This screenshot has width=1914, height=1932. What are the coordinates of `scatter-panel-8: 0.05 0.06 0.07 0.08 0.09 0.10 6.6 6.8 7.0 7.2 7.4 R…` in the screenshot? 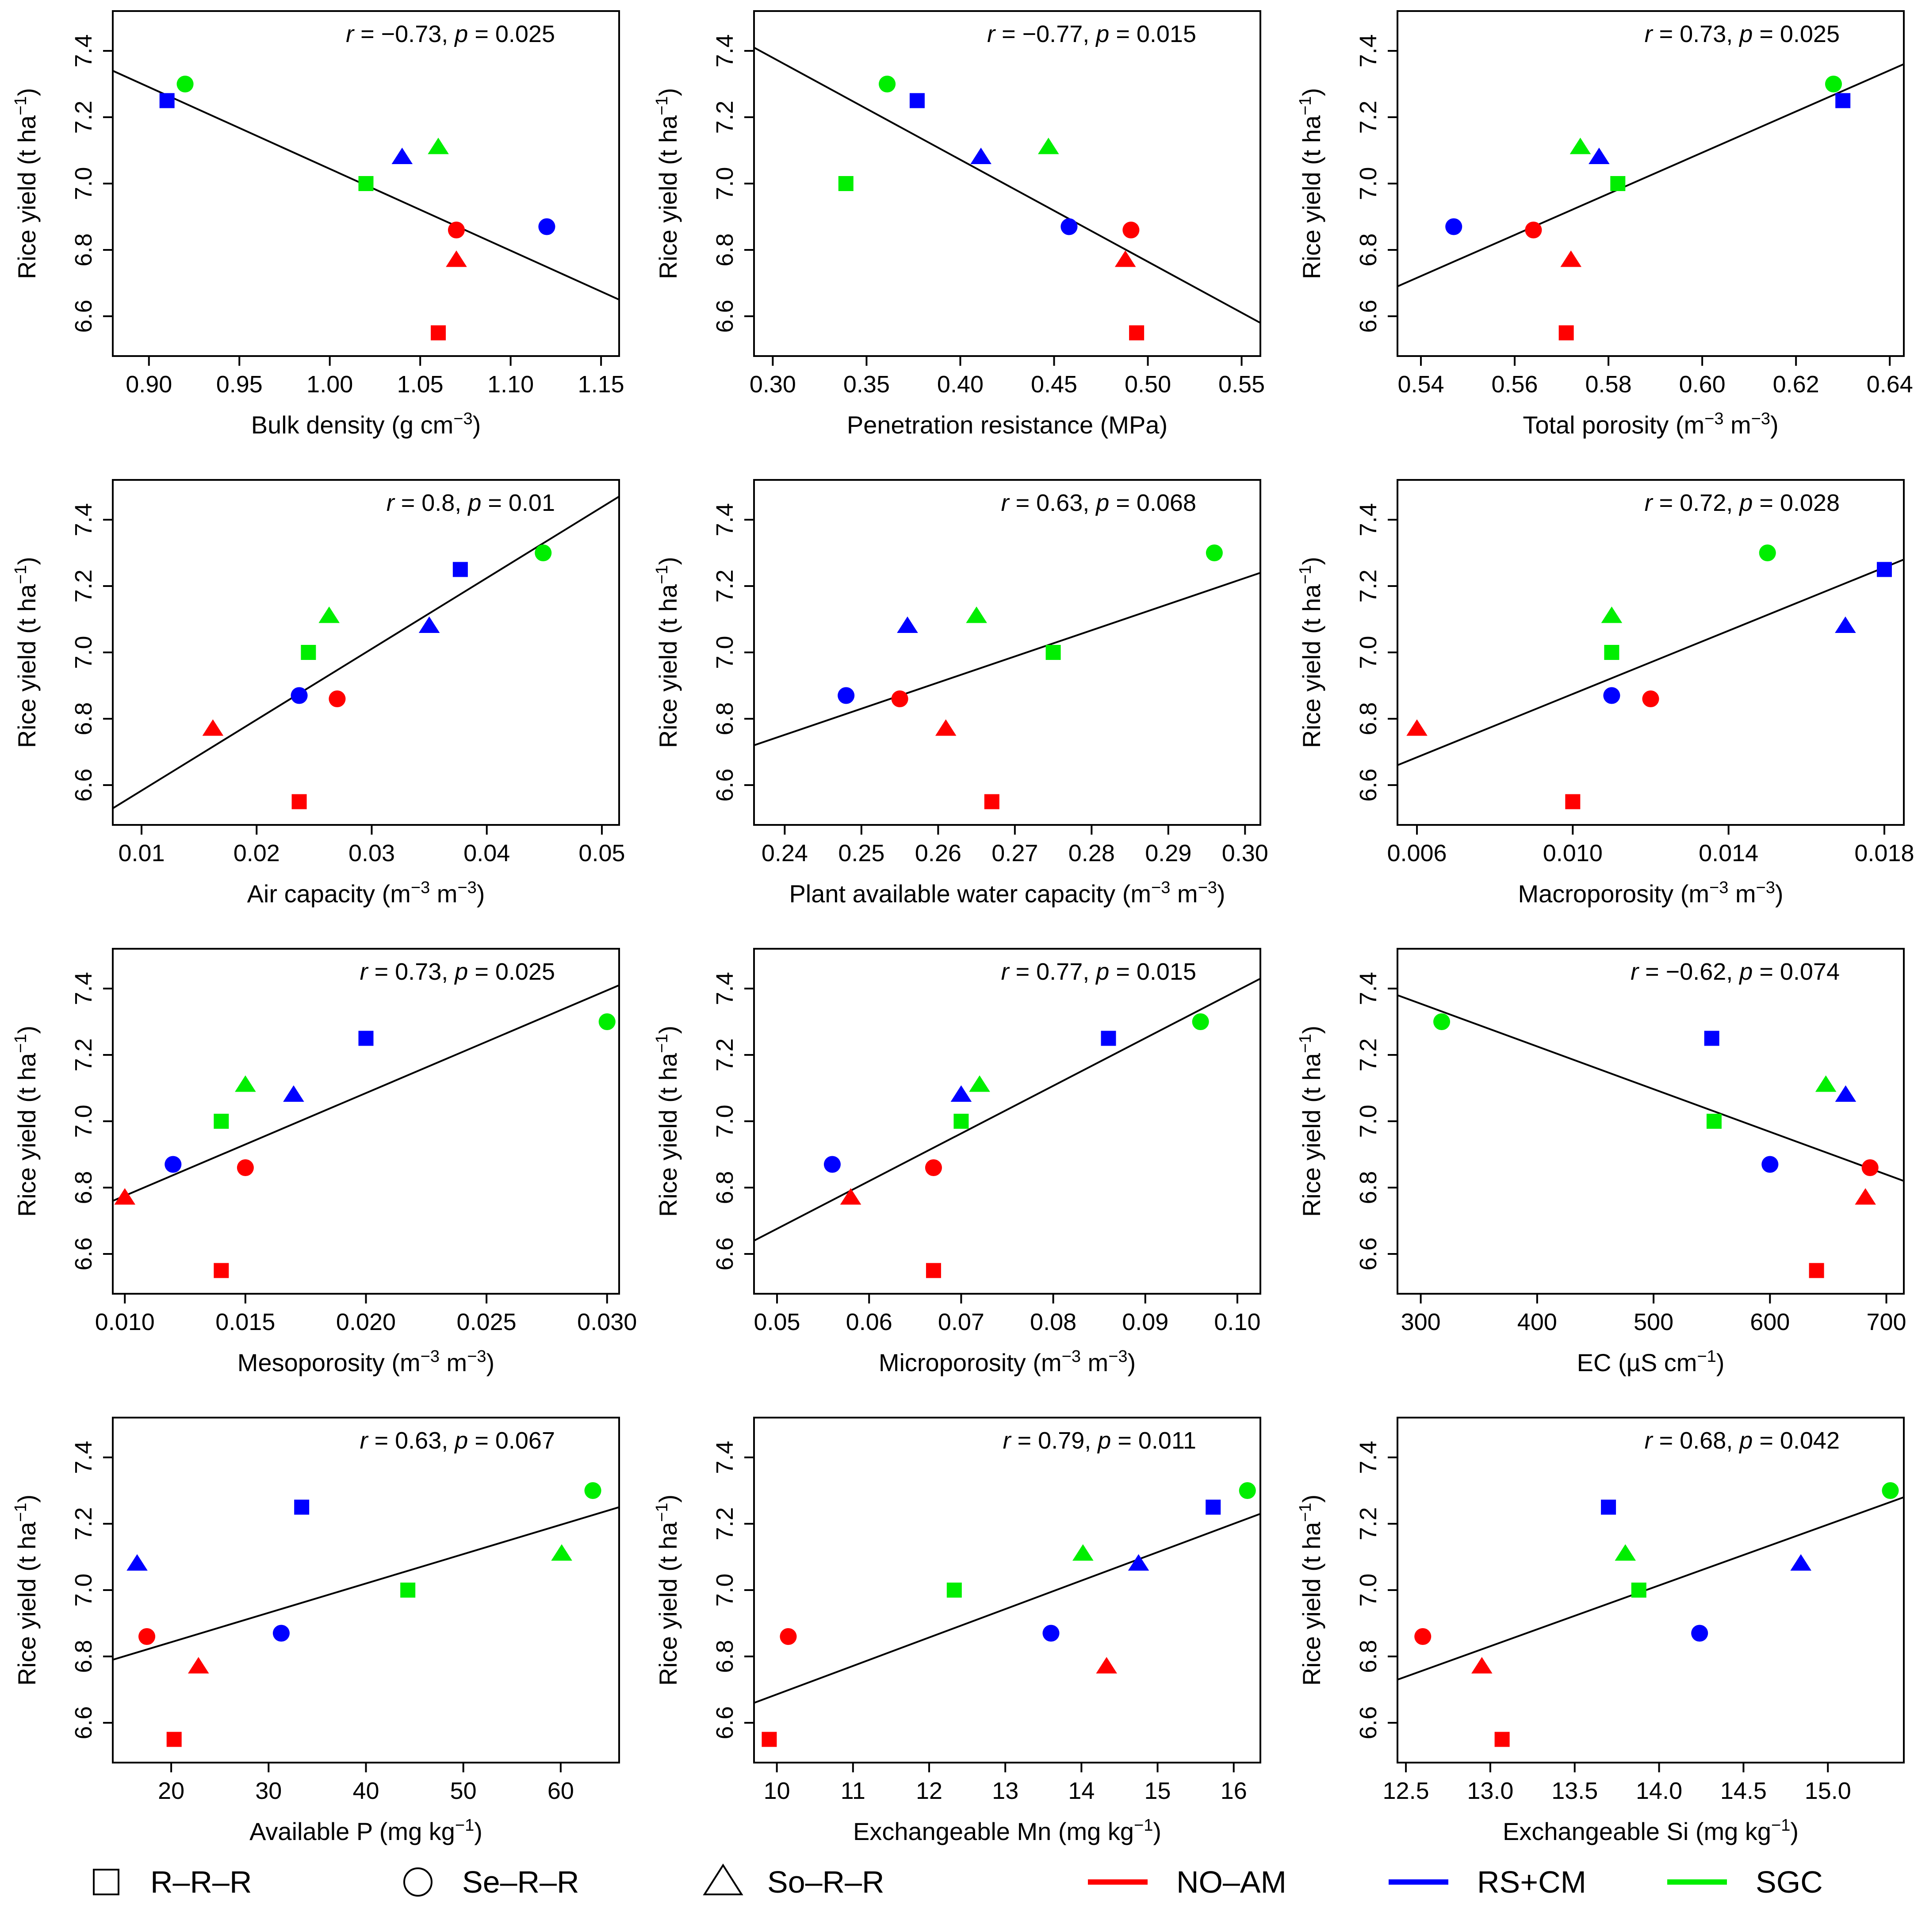 It's located at (957, 1162).